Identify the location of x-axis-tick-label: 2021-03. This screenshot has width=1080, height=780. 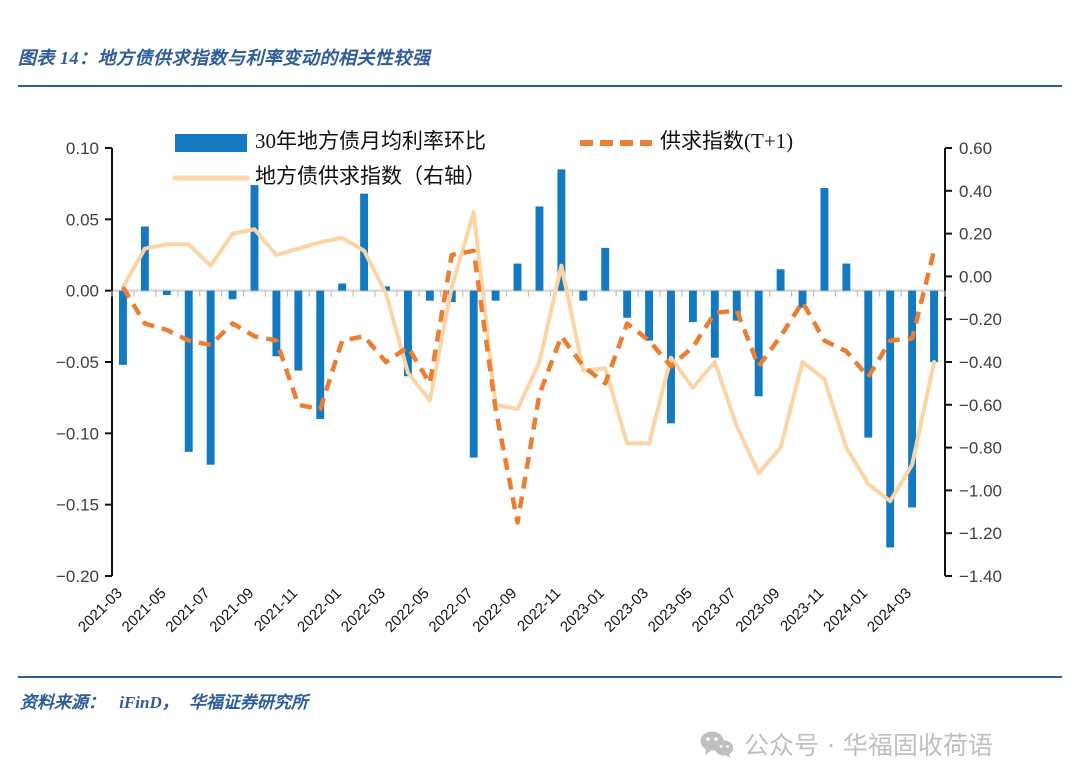
(100, 610).